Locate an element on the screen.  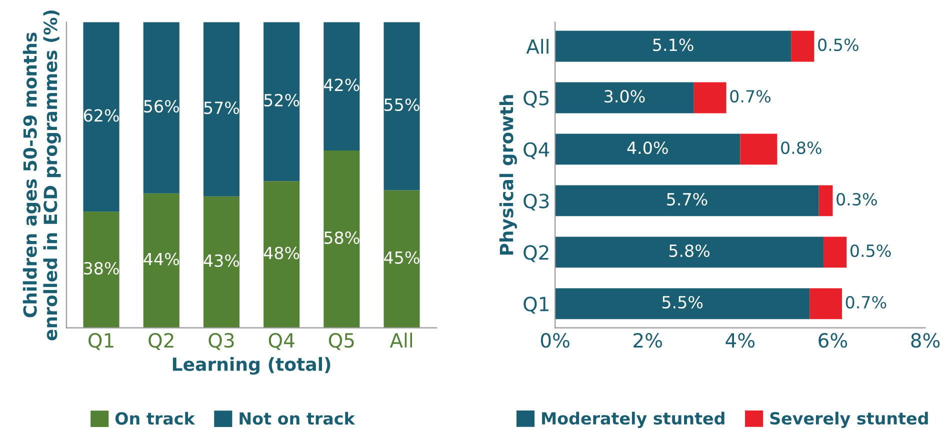
data-label: 42% is located at coordinates (342, 85).